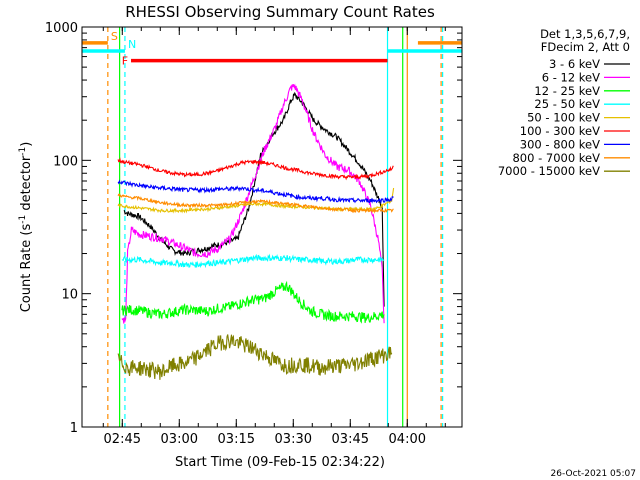 This screenshot has width=640, height=480. What do you see at coordinates (567, 91) in the screenshot?
I see `legend-label-2: 12 - 25 keV` at bounding box center [567, 91].